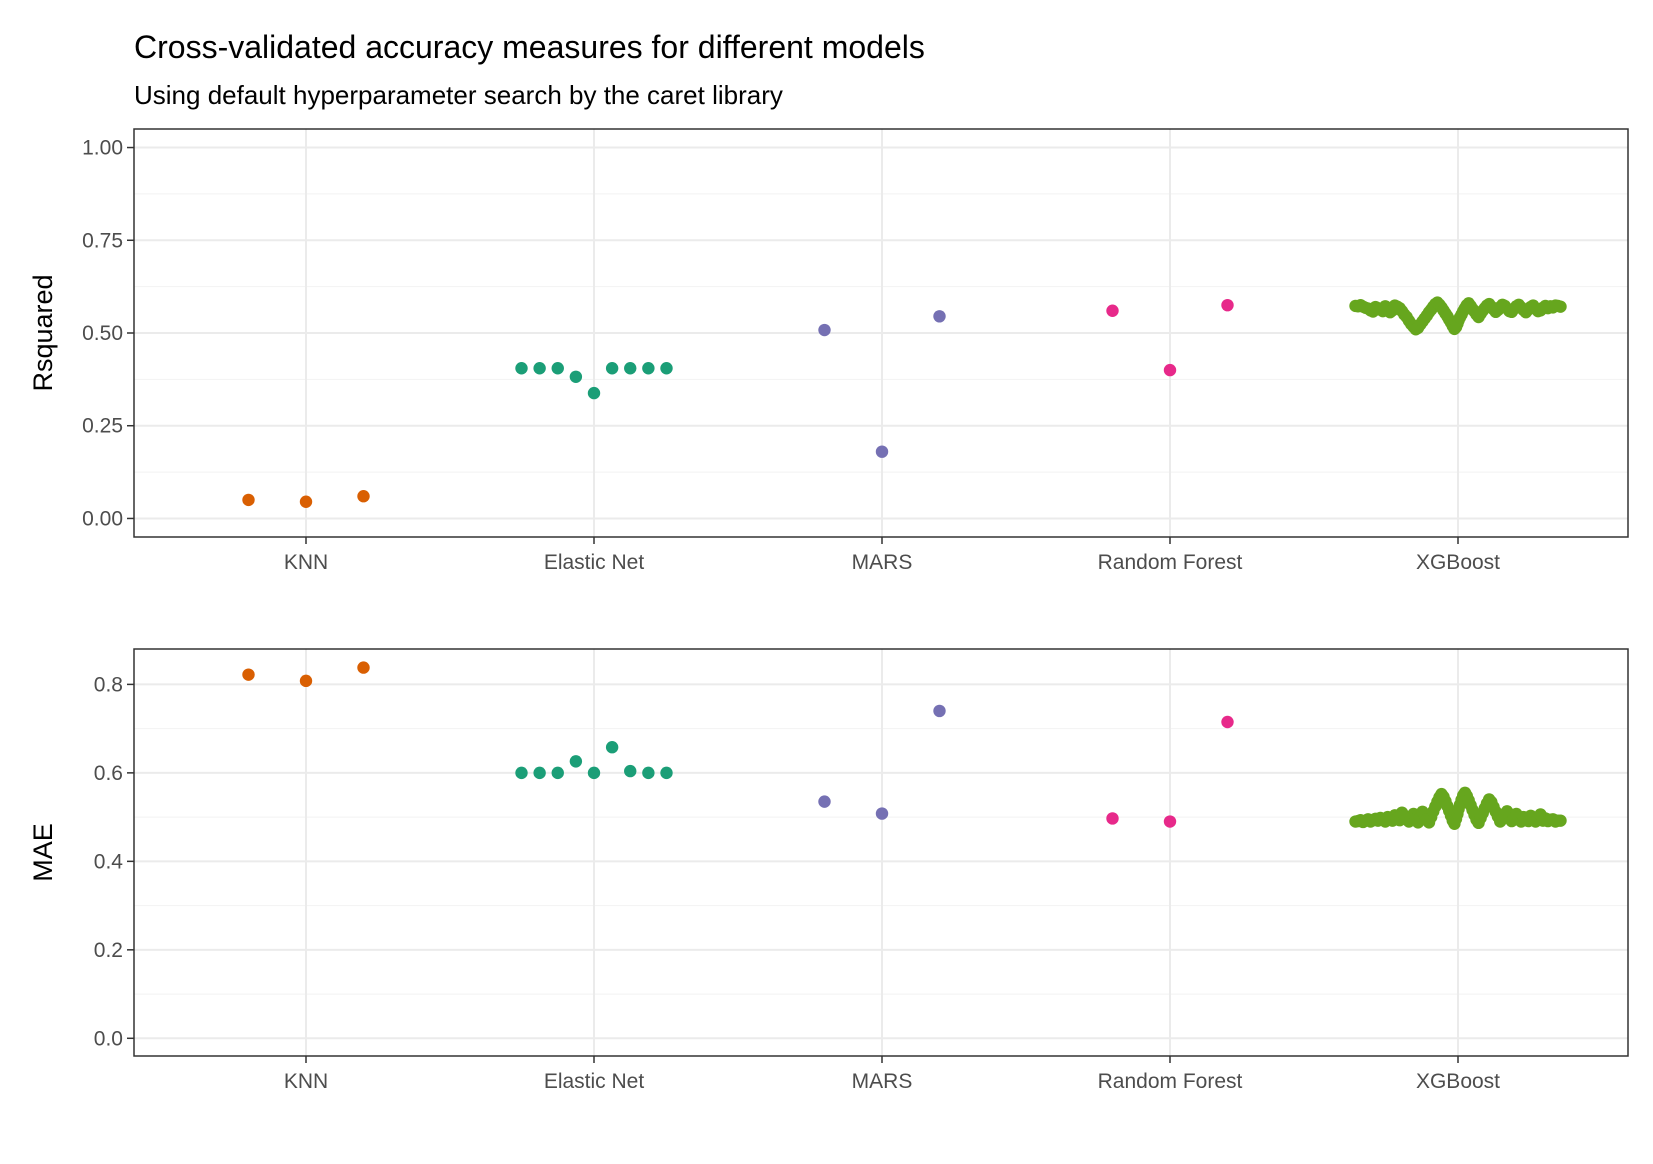 The image size is (1653, 1164). What do you see at coordinates (108, 684) in the screenshot?
I see `y-tick-label: 0.8` at bounding box center [108, 684].